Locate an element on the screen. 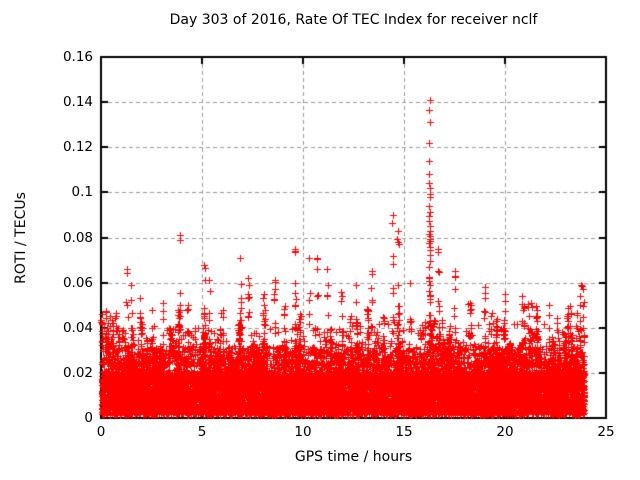 This screenshot has height=480, width=640. y-tick-label: 0.08 is located at coordinates (77, 237).